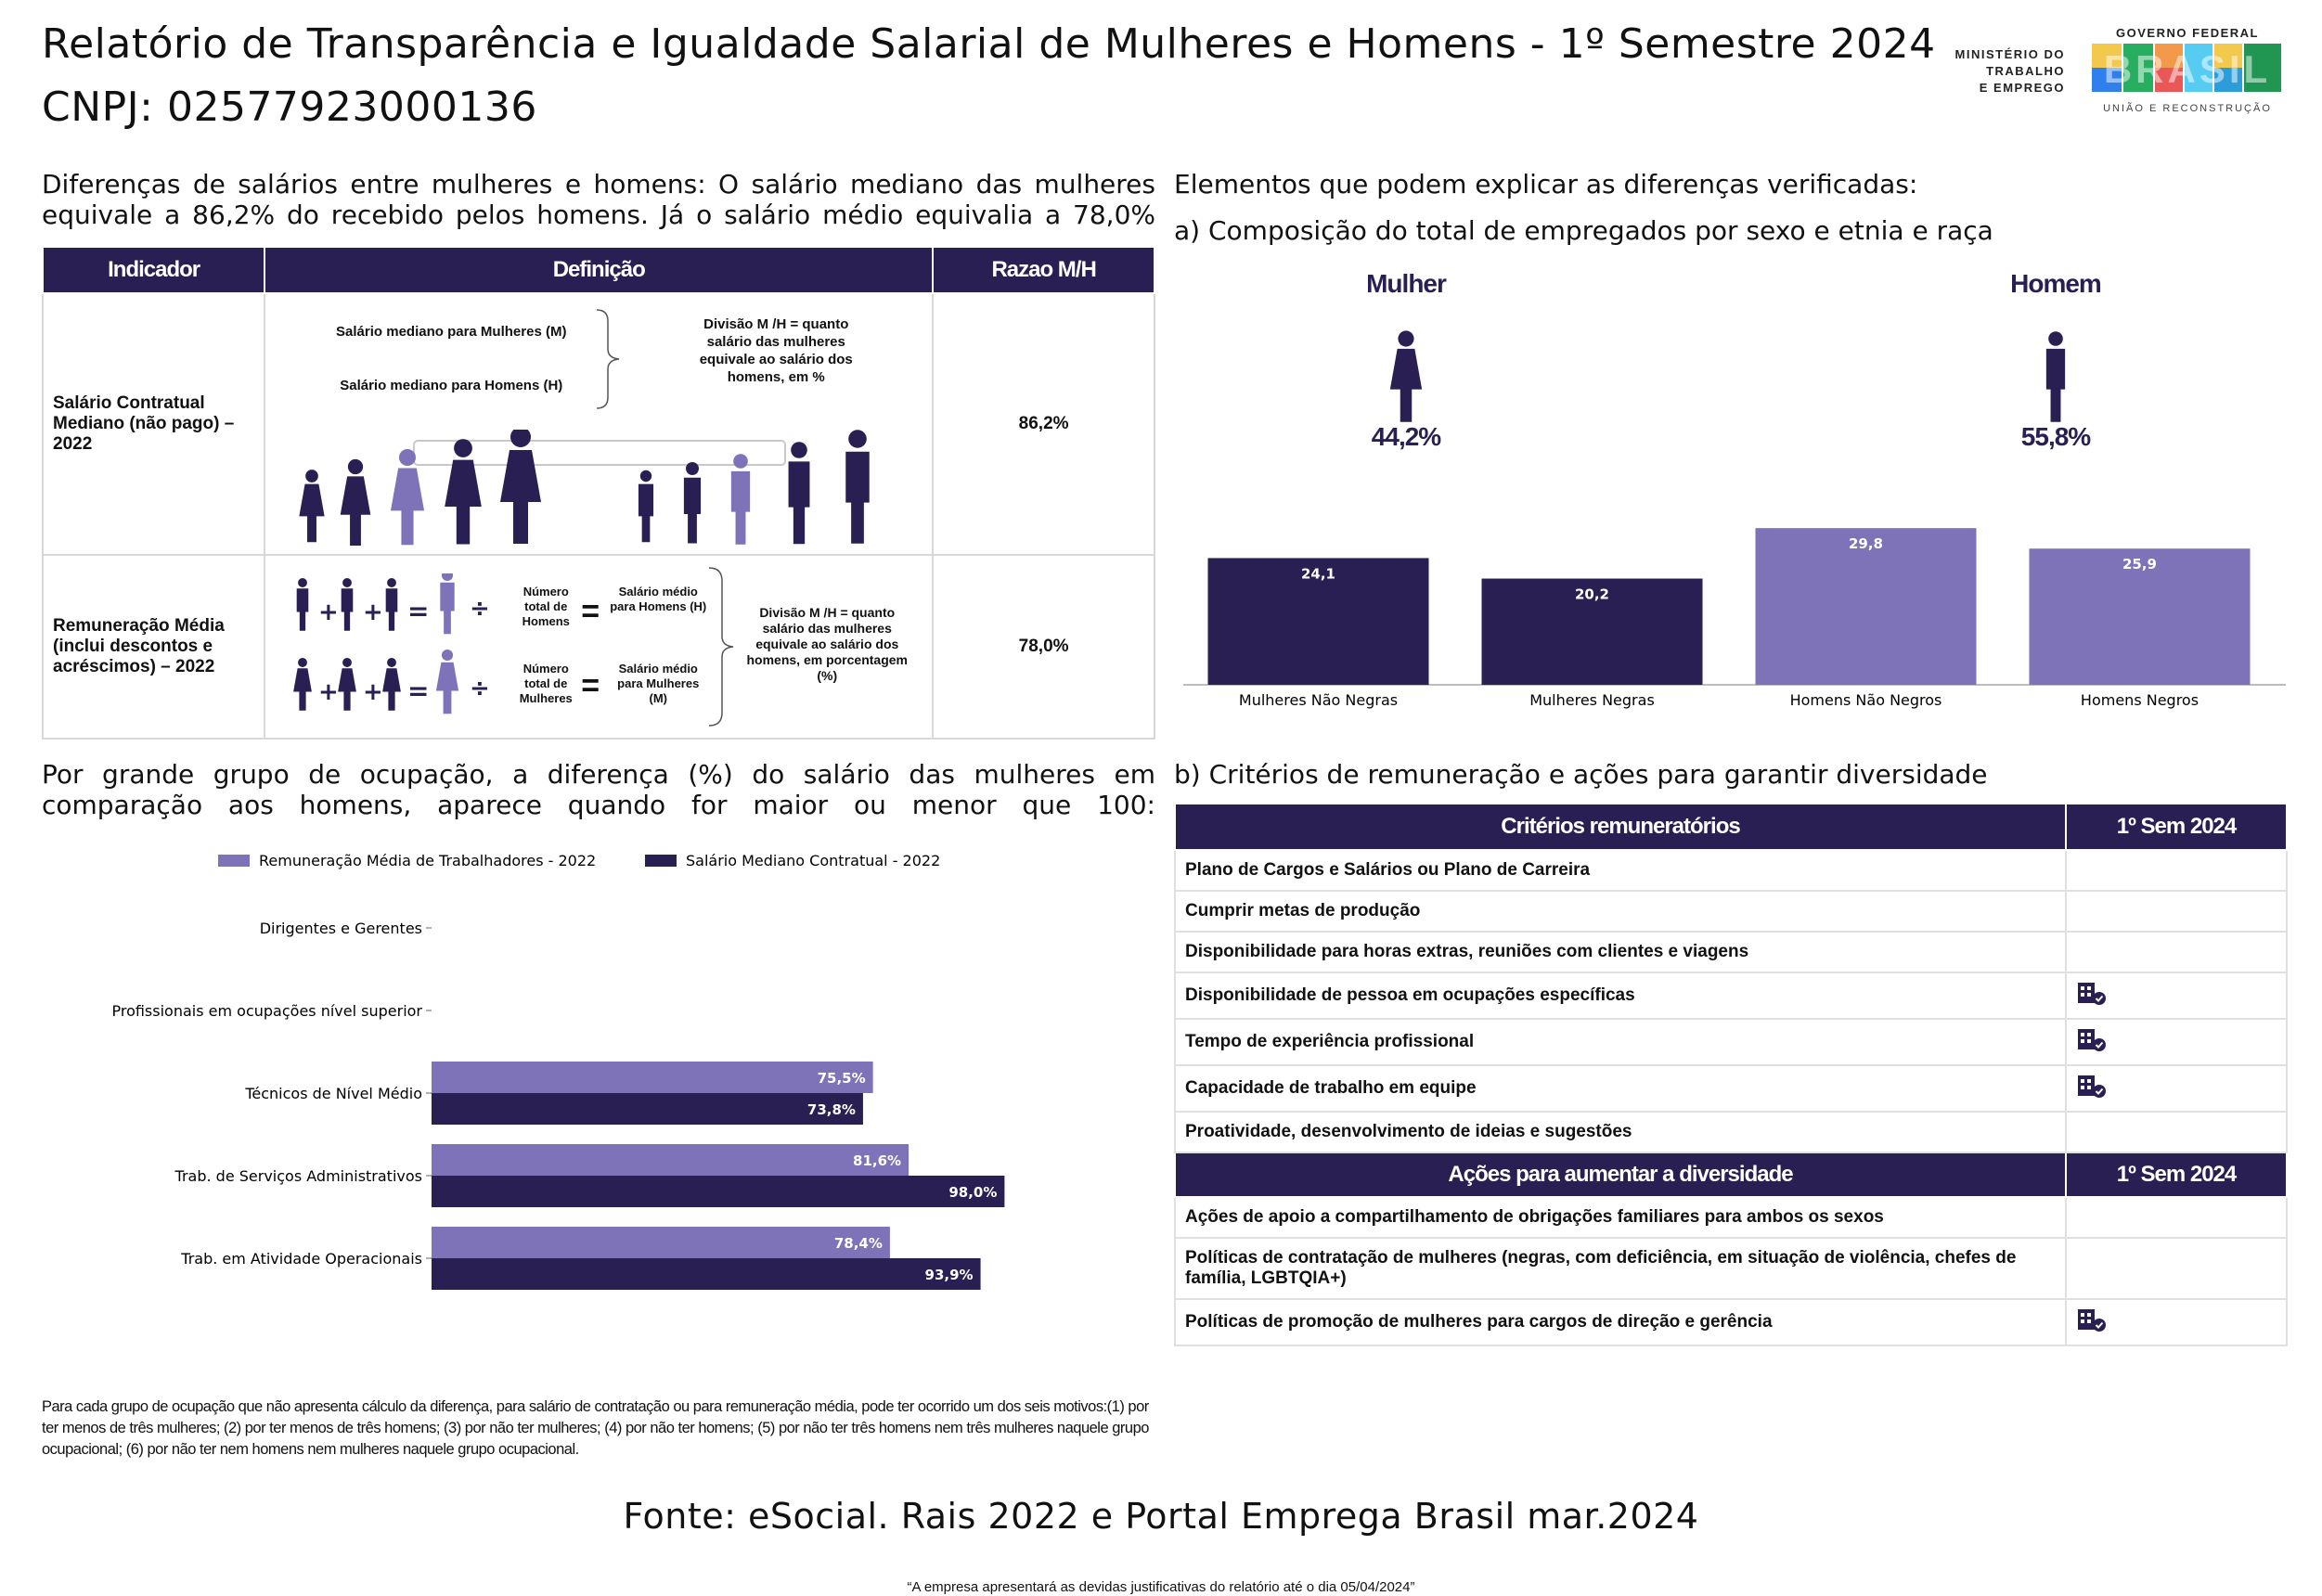  Describe the element at coordinates (1620, 1089) in the screenshot. I see `criteria-label: Capacidade de trabalho em equipe` at that location.